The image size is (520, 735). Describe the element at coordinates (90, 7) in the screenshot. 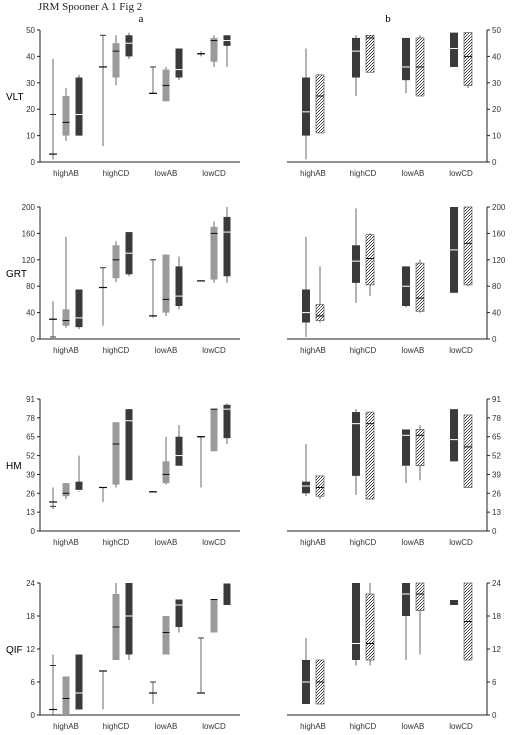

I see `figure-header: JRM Spooner A 1 Fig 2` at that location.